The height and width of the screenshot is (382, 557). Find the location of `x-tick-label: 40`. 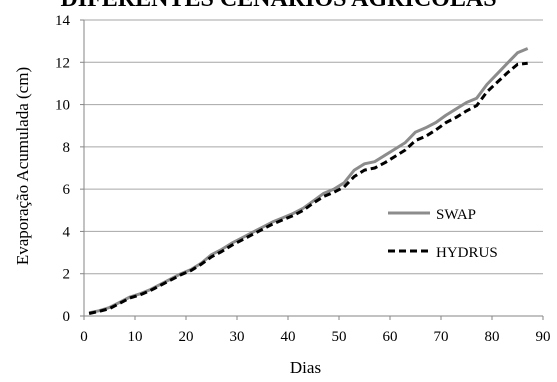

x-tick-label: 40 is located at coordinates (288, 337).